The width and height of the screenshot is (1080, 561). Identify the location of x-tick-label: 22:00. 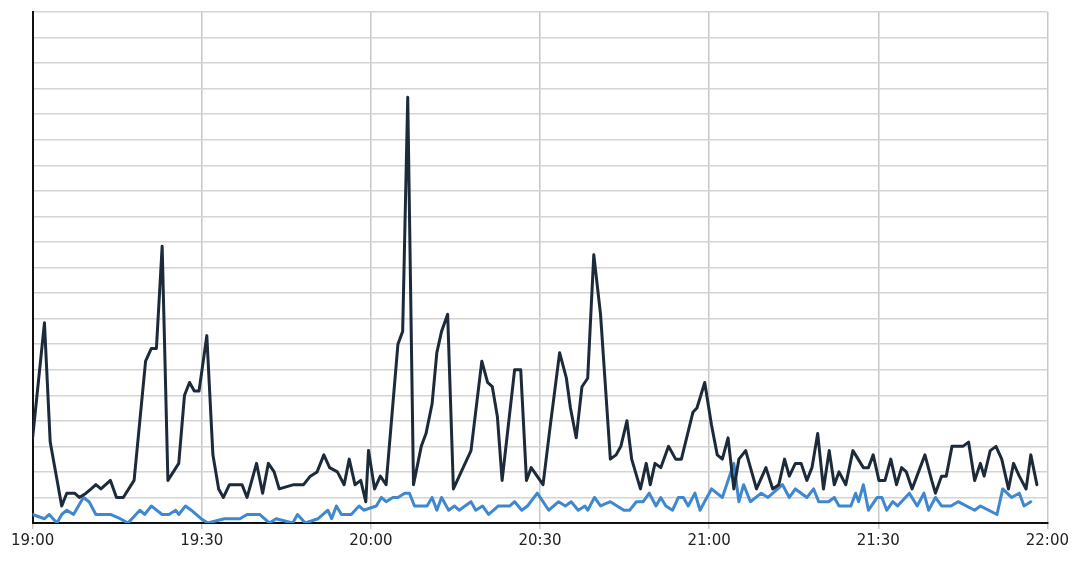
(1047, 539).